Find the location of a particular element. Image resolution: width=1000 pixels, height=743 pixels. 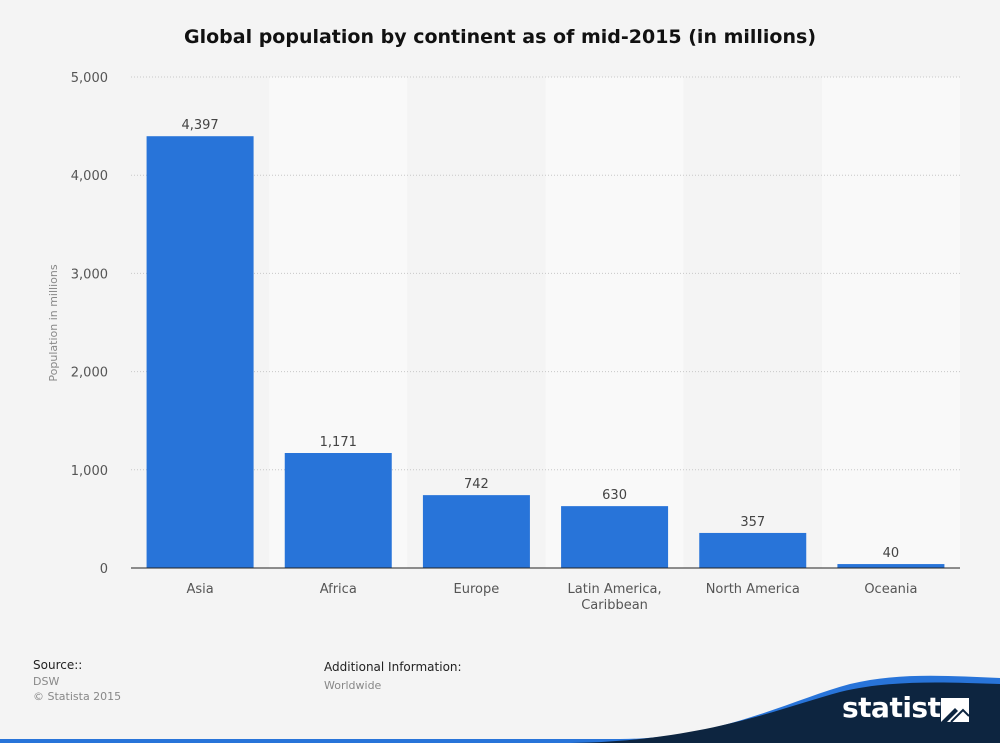

additional-info-label: Additional Information: is located at coordinates (393, 667).